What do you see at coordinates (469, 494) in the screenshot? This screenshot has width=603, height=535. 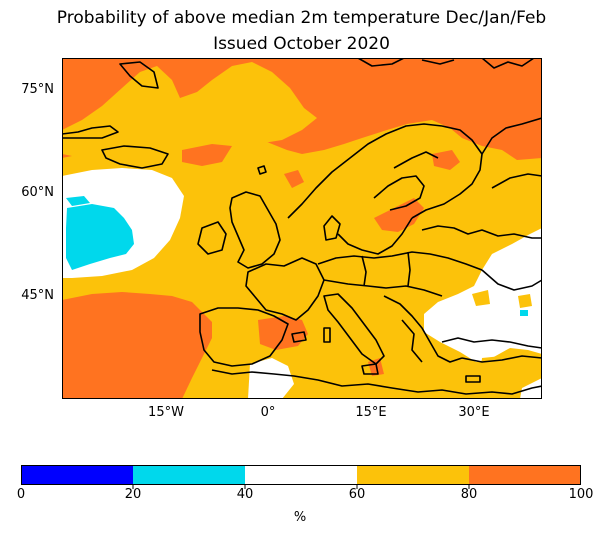 I see `colorbar-tick-80: 80` at bounding box center [469, 494].